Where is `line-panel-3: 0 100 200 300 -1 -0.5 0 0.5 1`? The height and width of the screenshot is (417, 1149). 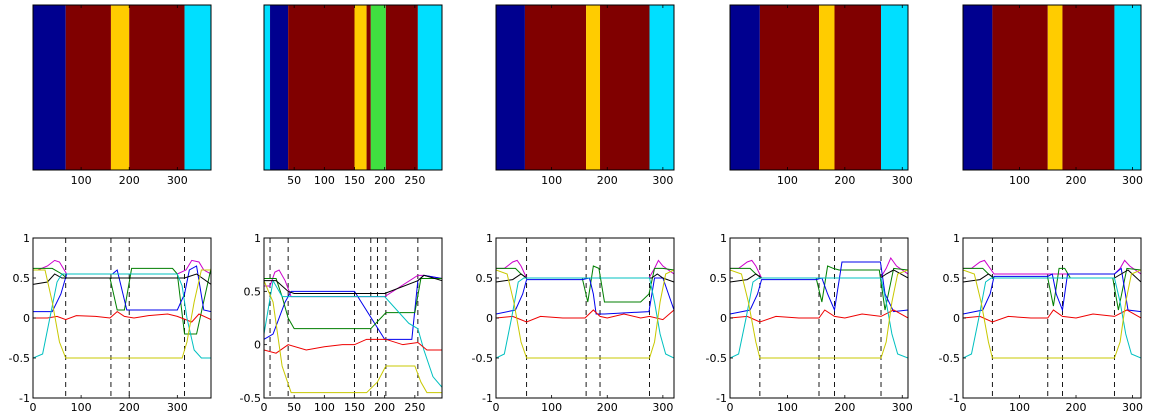
line-panel-3: 0 100 200 300 -1 -0.5 0 0.5 1 is located at coordinates (573, 323).